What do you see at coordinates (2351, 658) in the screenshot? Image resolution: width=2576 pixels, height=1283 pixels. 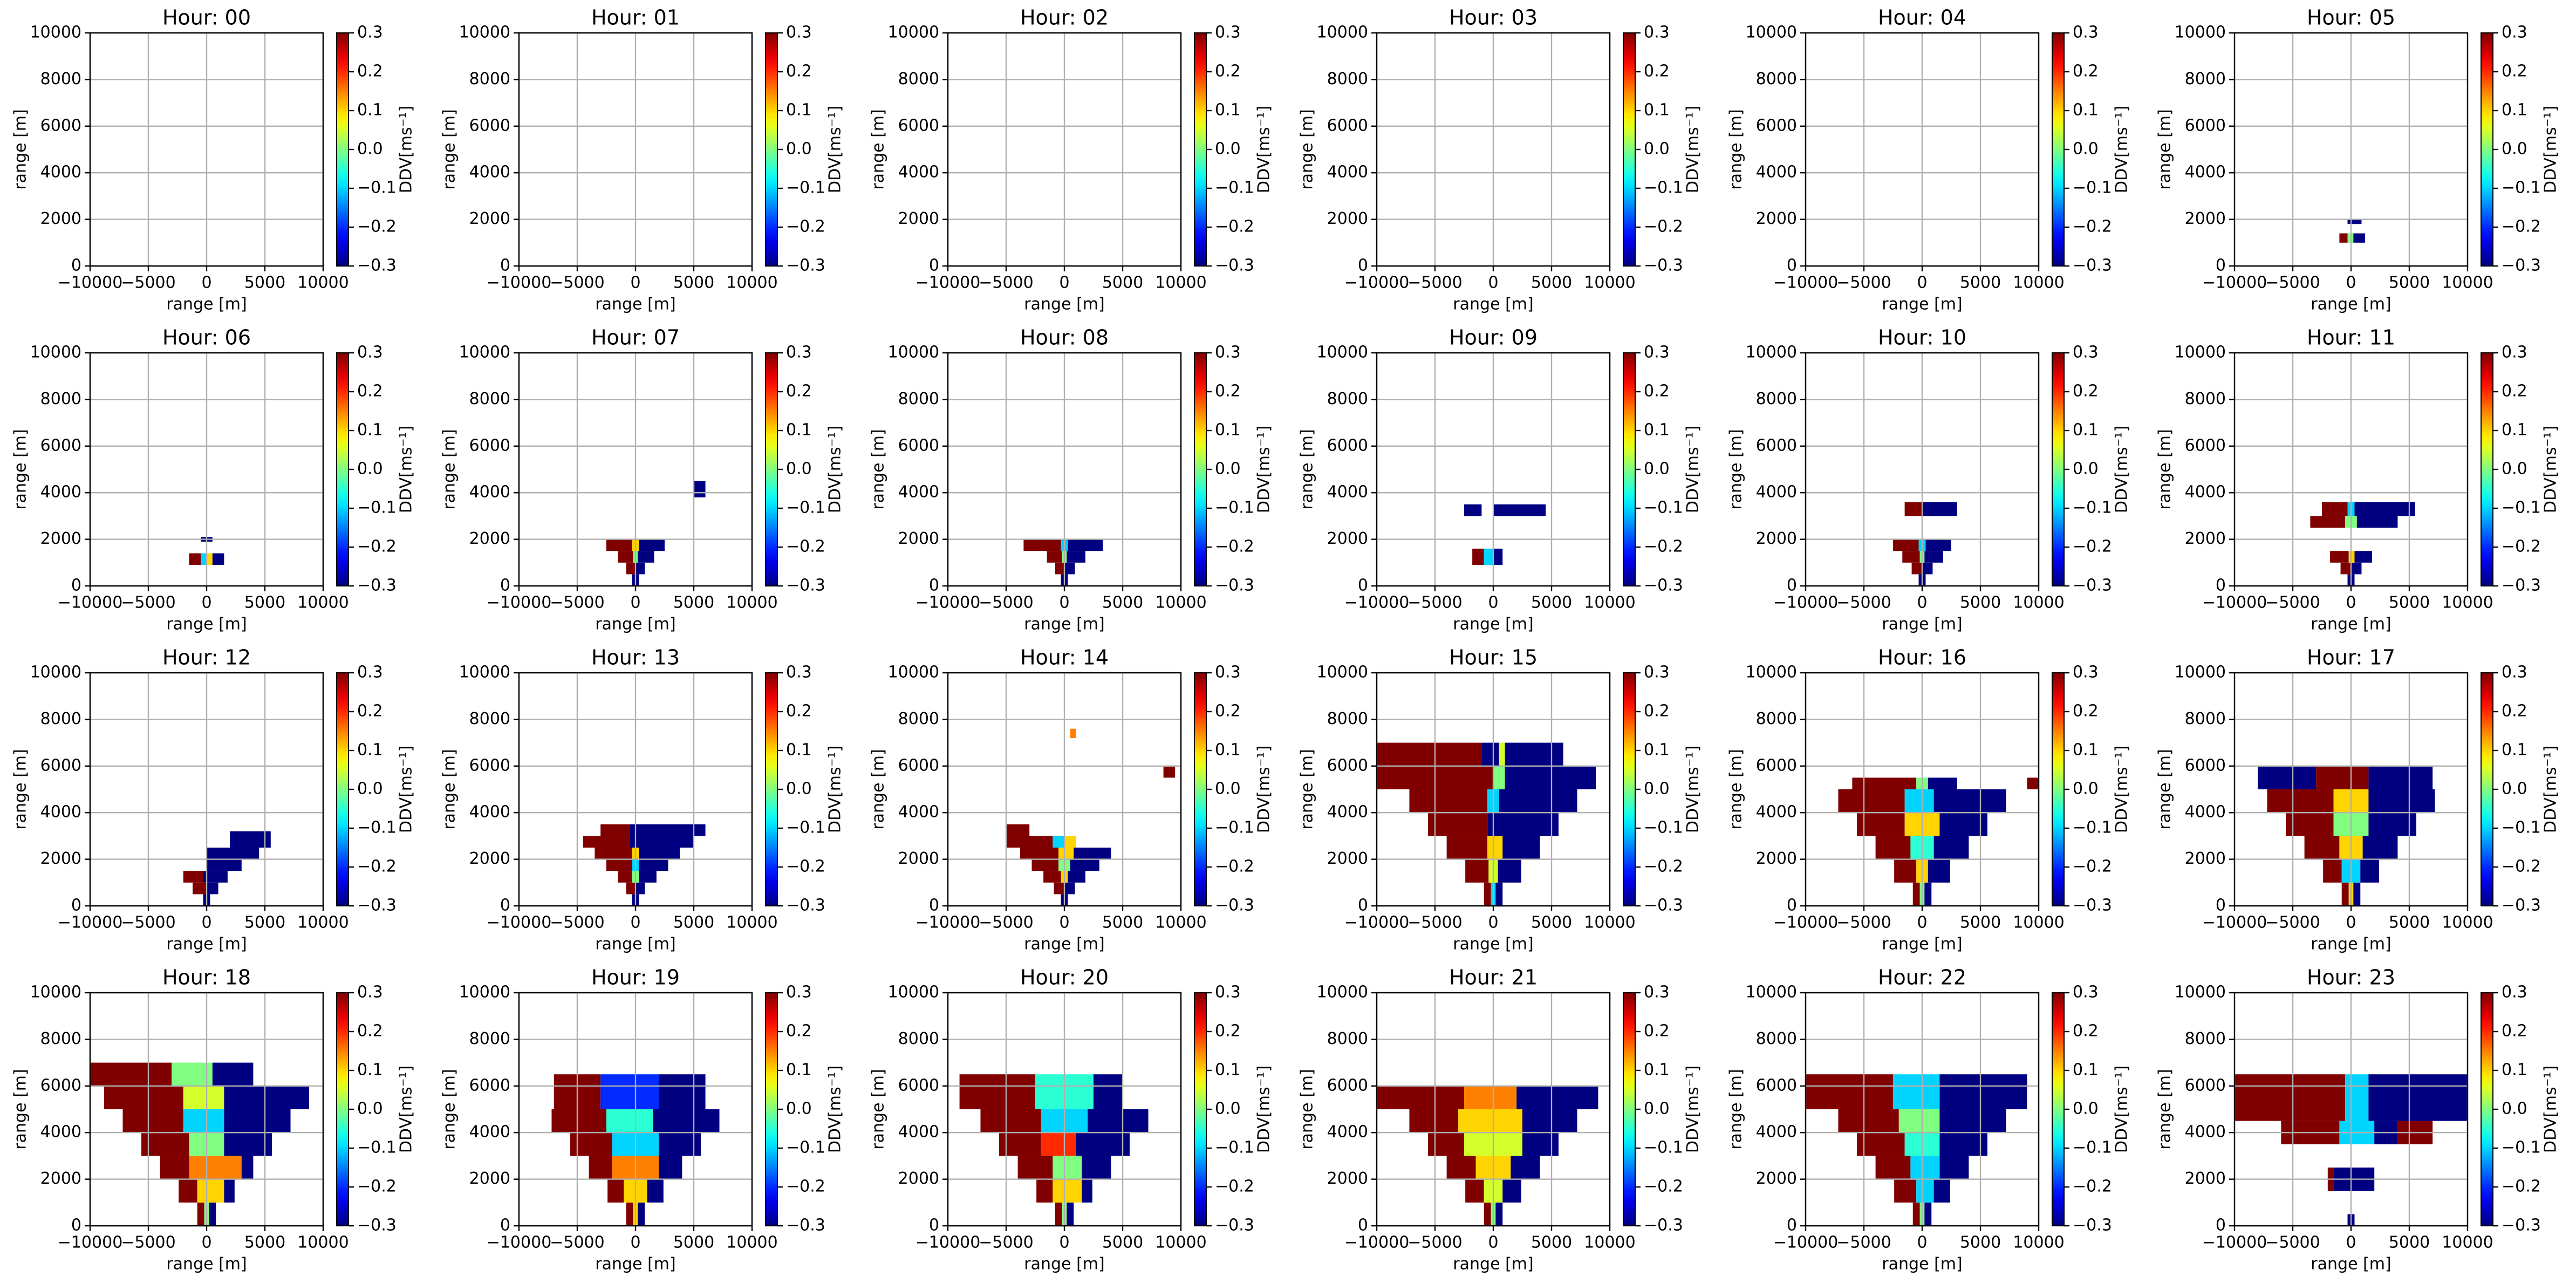 I see `subplot-title: Hour: 17` at bounding box center [2351, 658].